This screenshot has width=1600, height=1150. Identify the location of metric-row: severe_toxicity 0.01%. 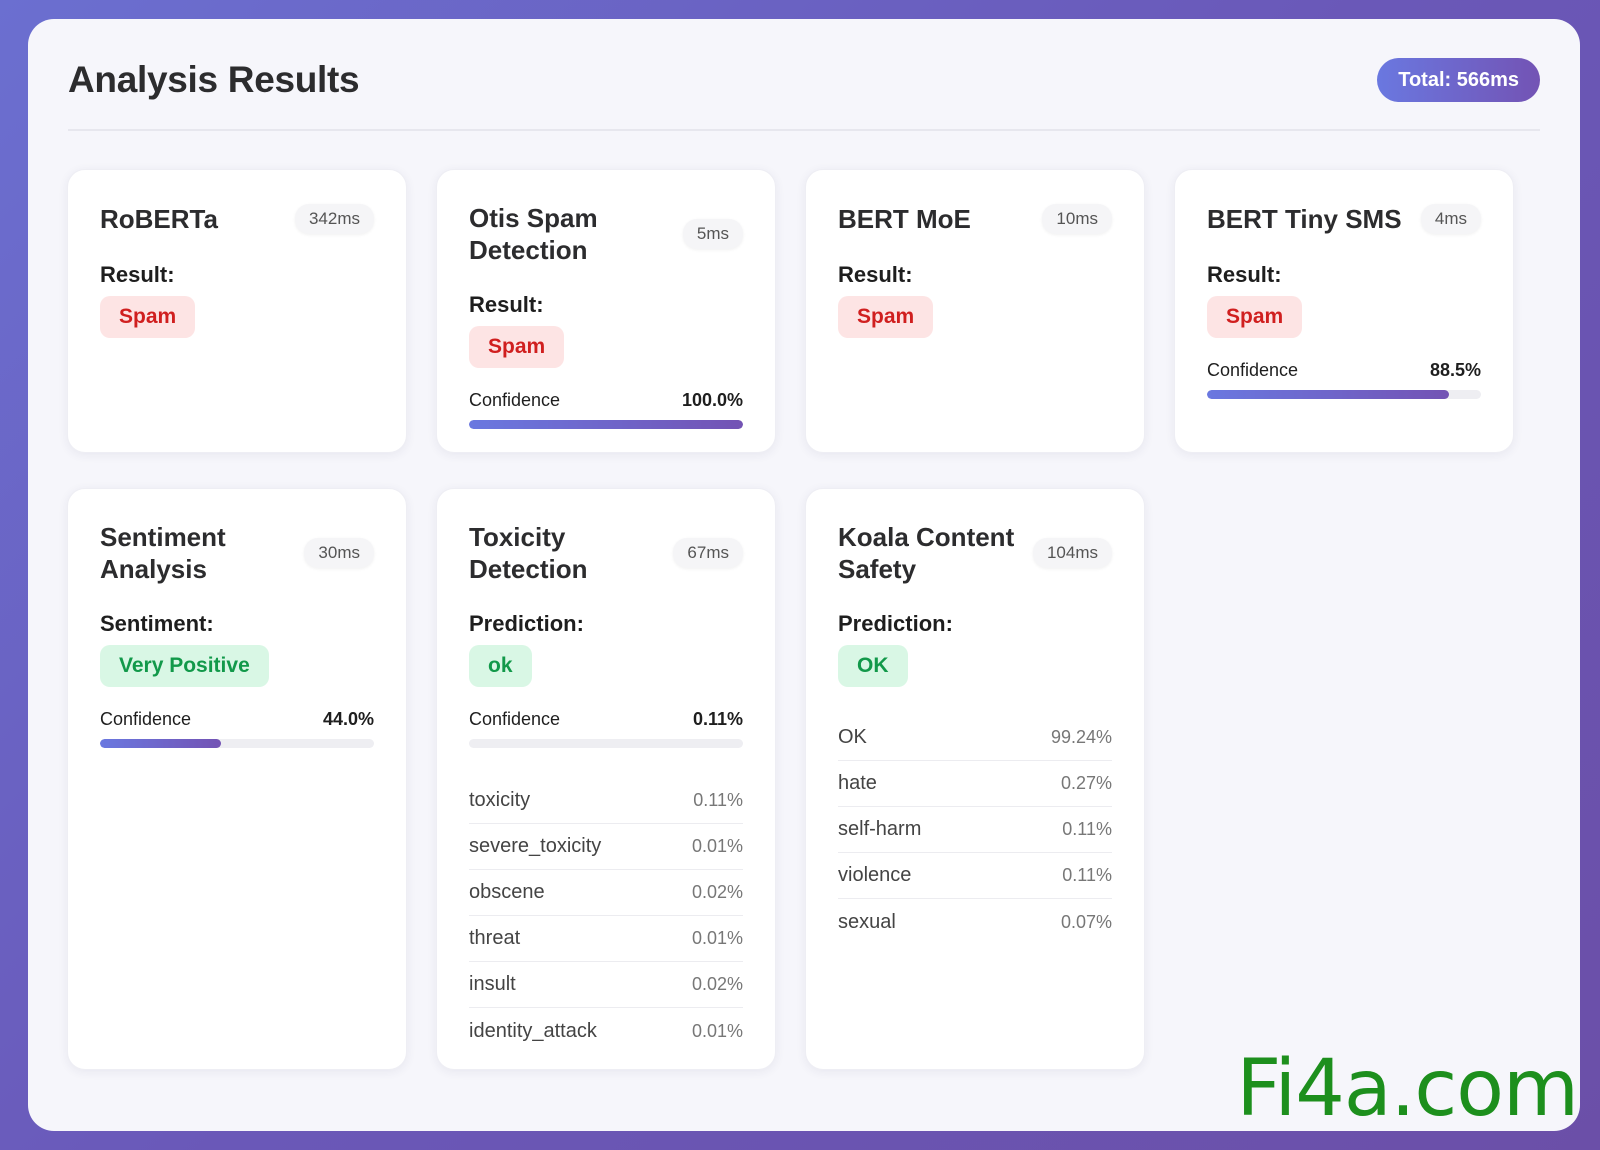
(606, 847).